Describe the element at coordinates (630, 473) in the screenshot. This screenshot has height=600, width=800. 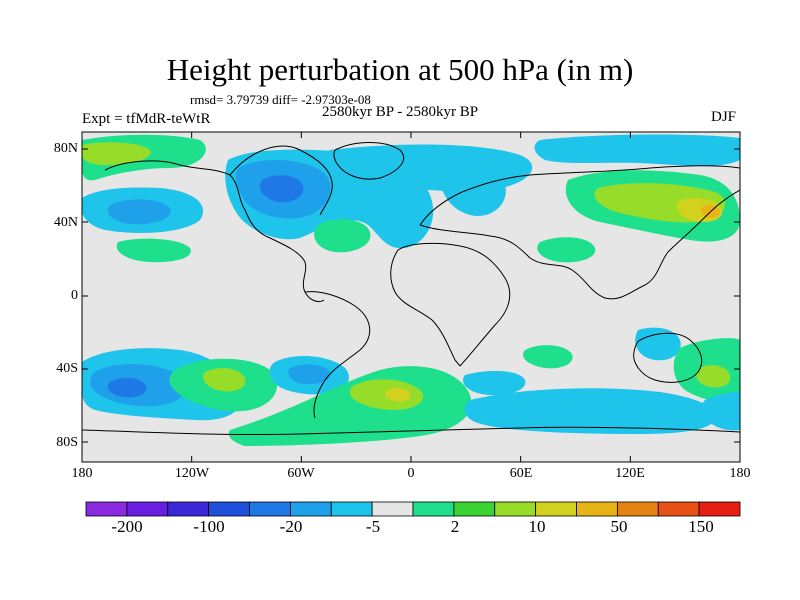
I see `lon-label-120e: 120E` at that location.